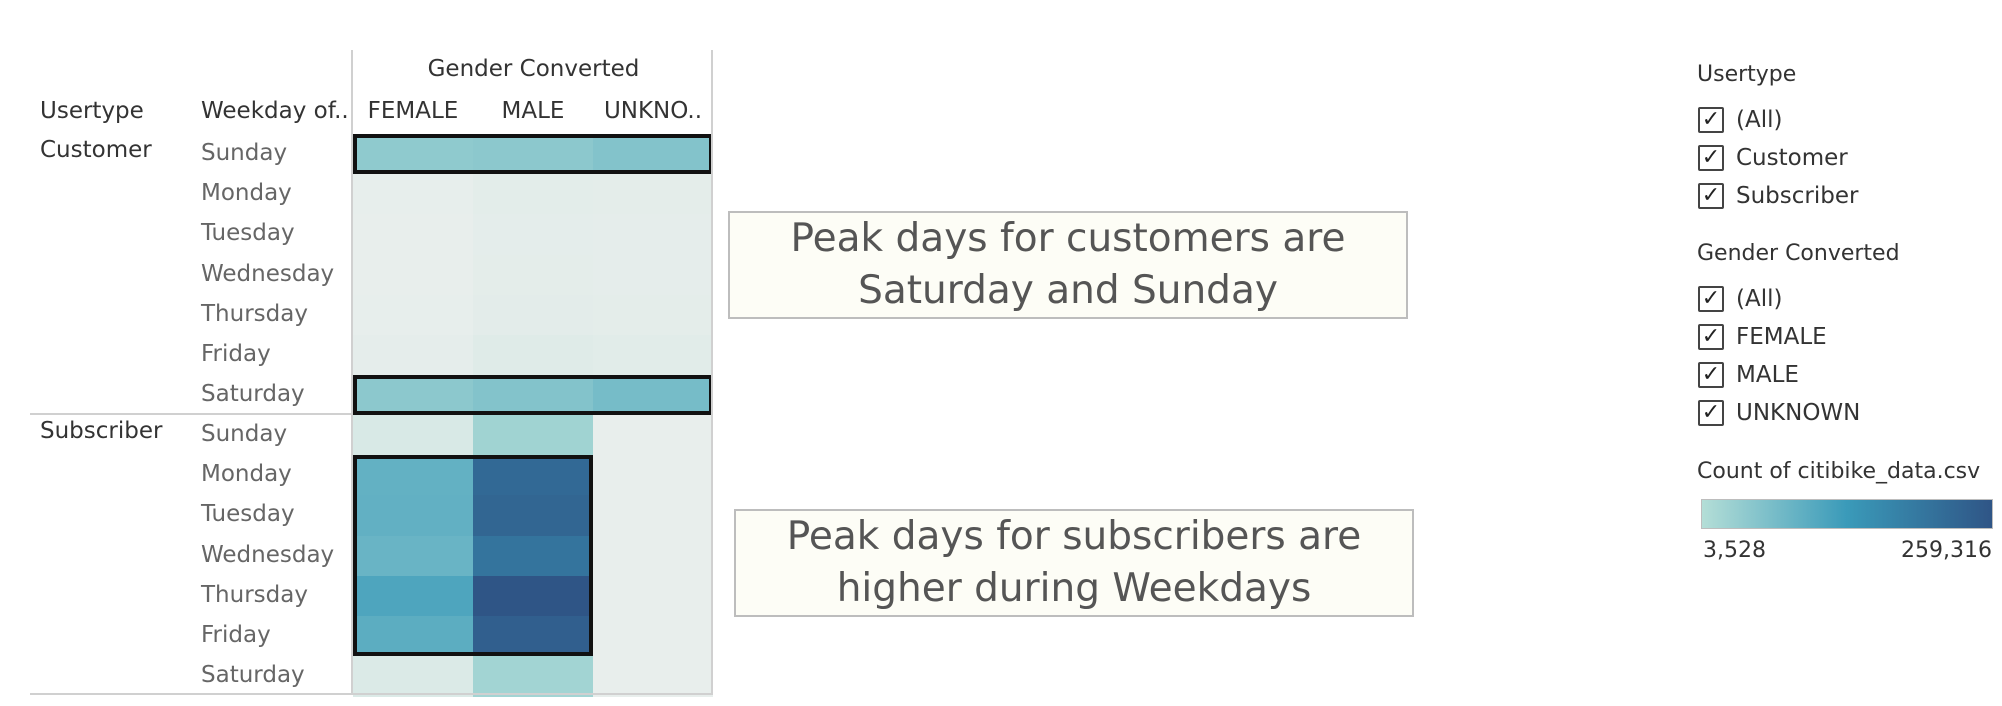 Image resolution: width=2002 pixels, height=706 pixels. I want to click on usertype-filter-label: Customer, so click(1792, 158).